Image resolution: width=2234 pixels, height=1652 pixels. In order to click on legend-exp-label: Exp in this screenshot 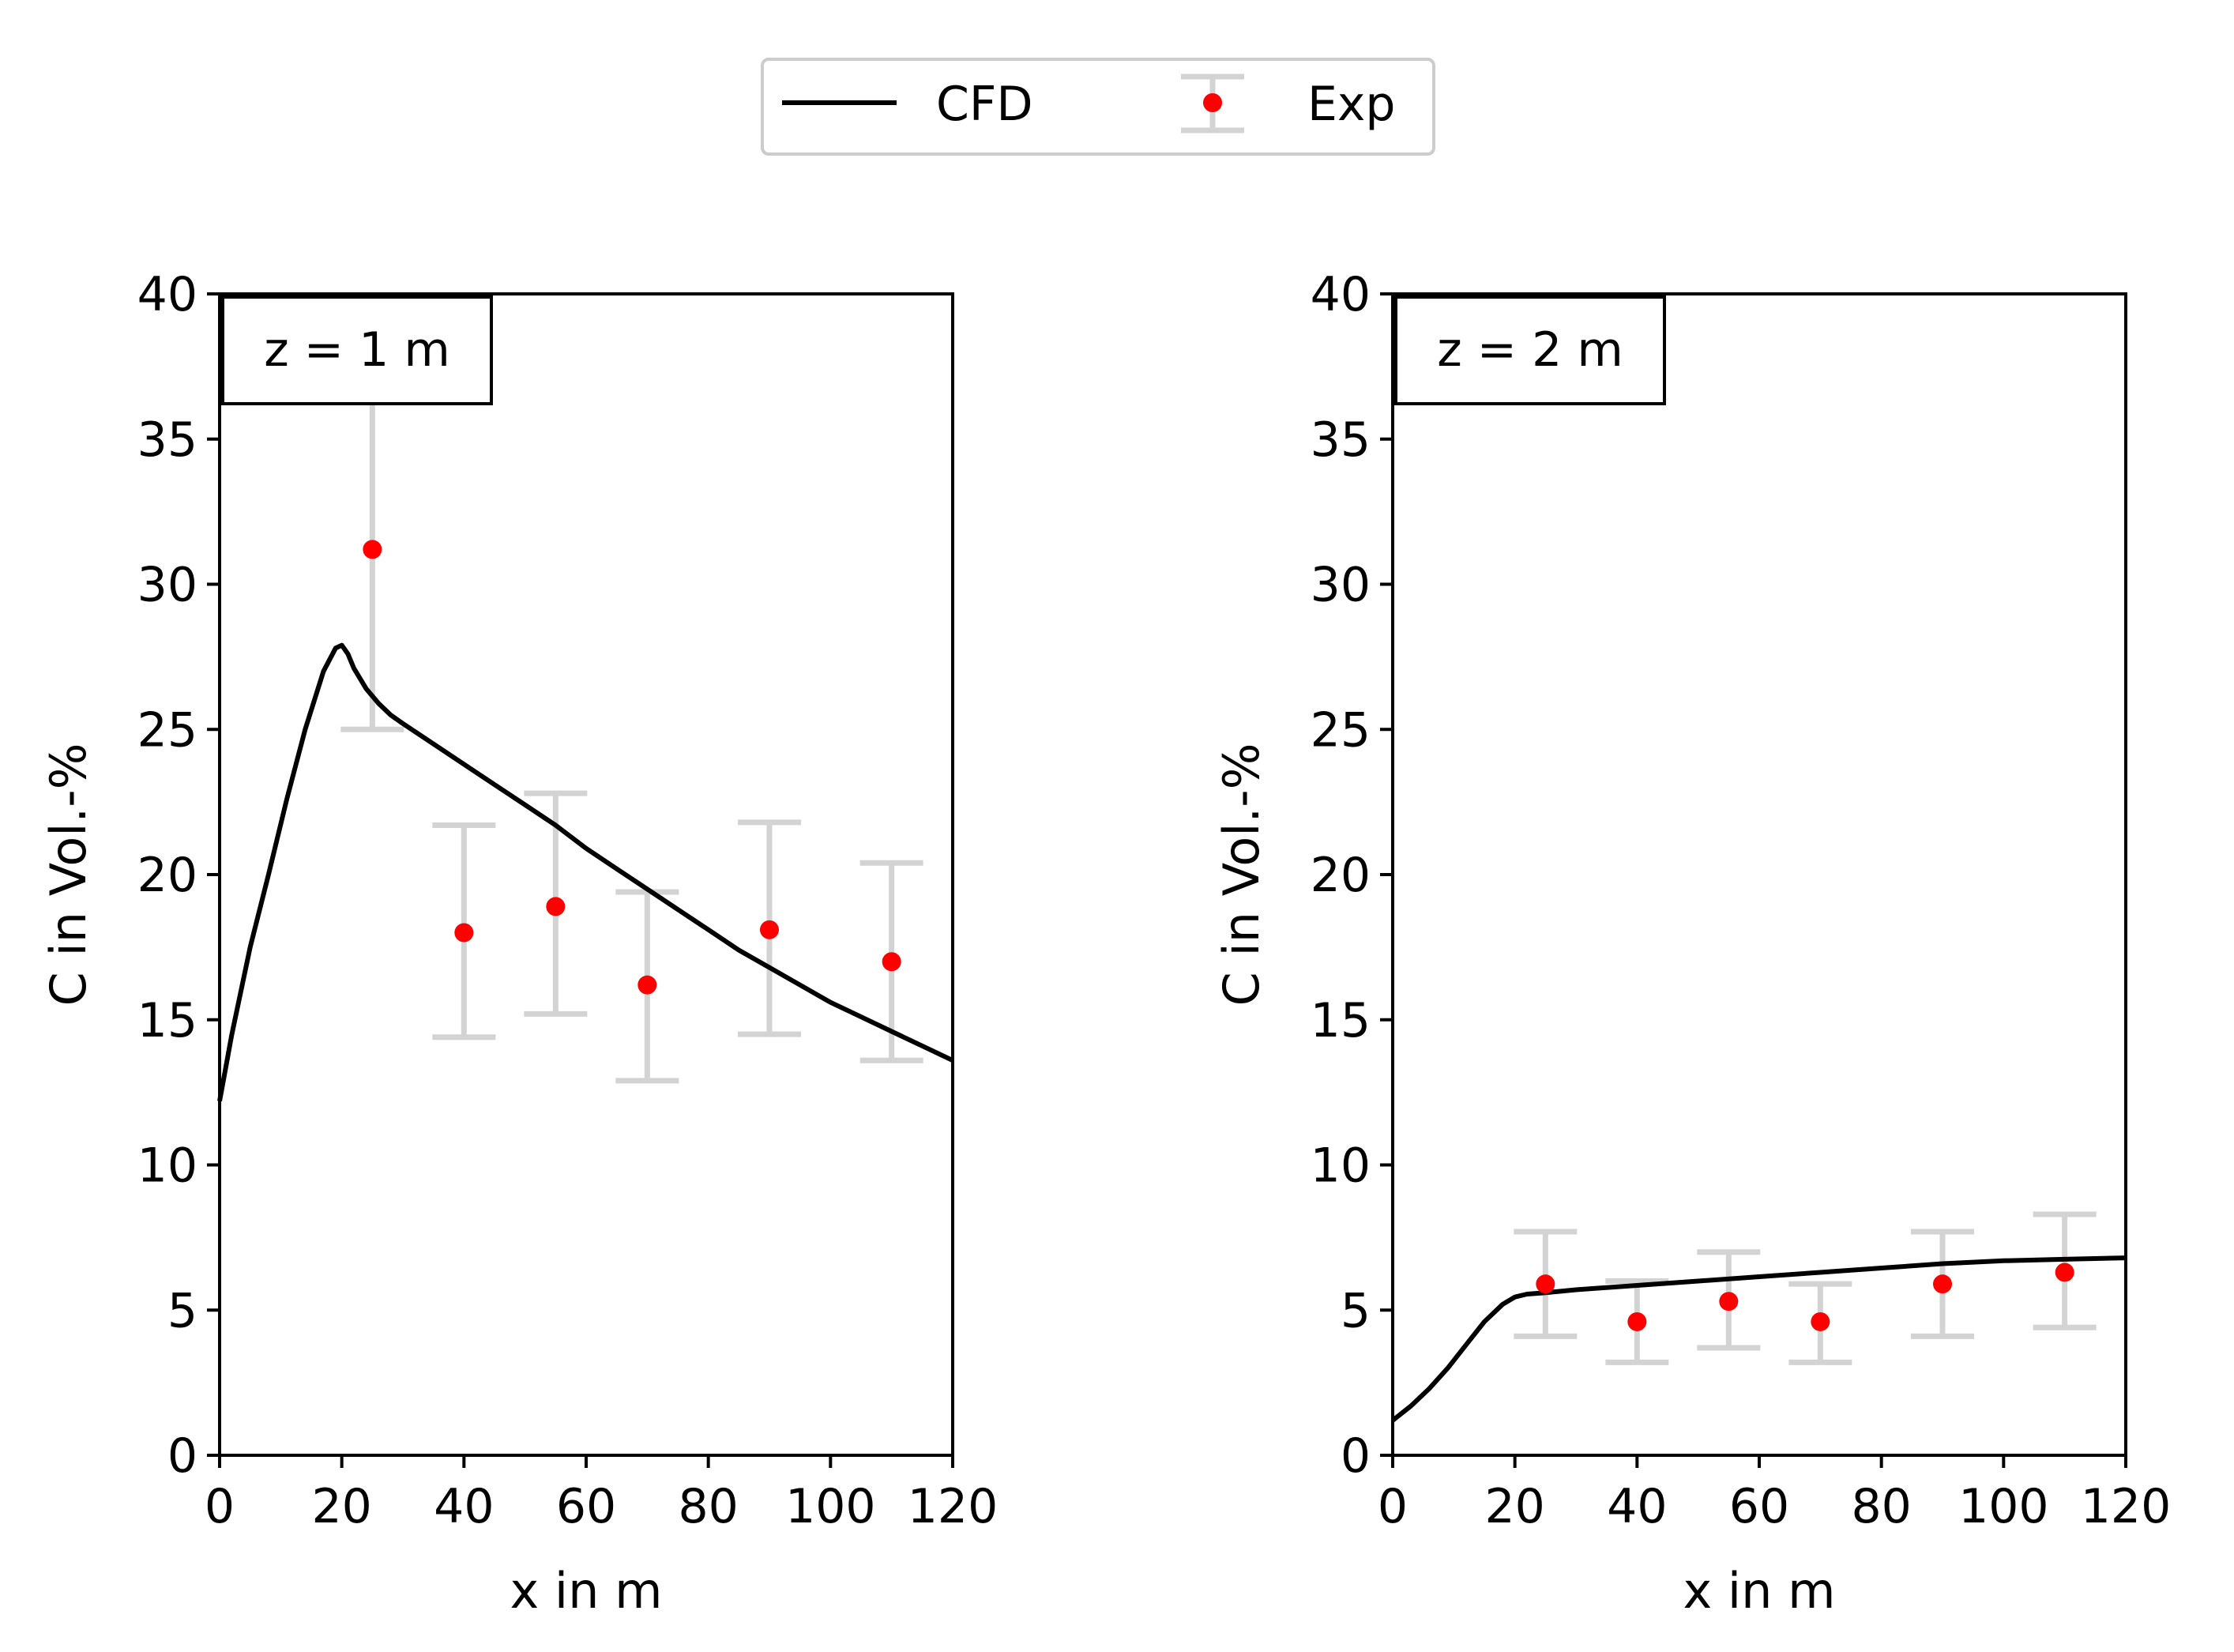, I will do `click(1351, 104)`.